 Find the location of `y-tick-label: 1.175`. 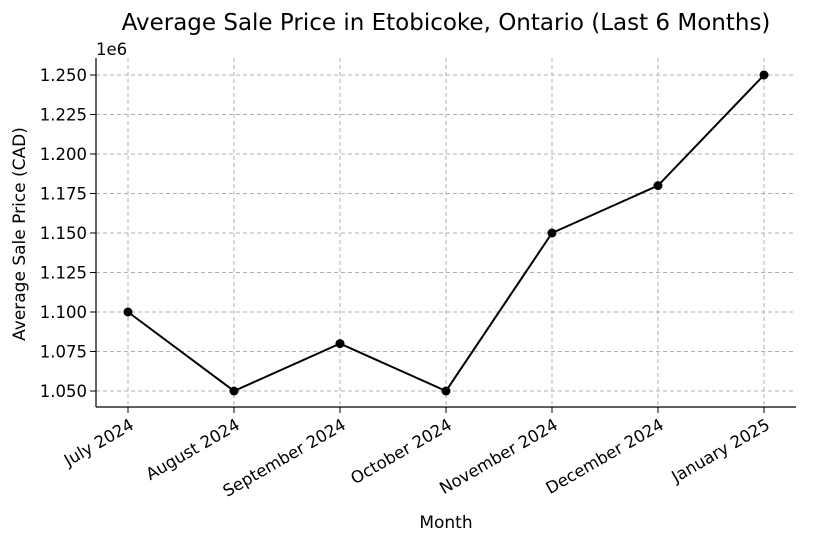

y-tick-label: 1.175 is located at coordinates (63, 194).